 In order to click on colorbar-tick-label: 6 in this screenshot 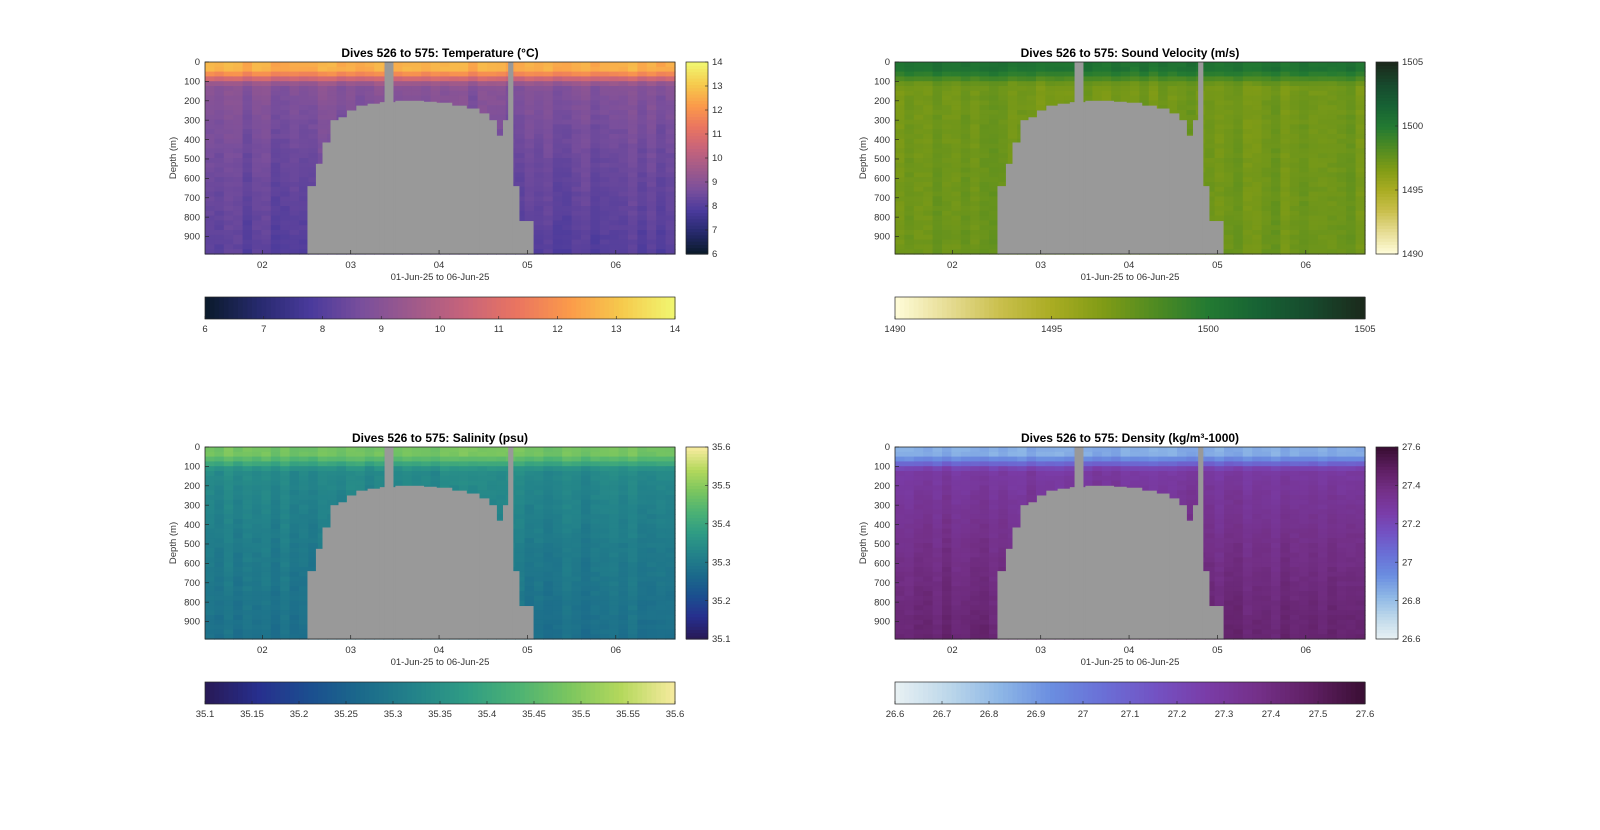, I will do `click(204, 329)`.